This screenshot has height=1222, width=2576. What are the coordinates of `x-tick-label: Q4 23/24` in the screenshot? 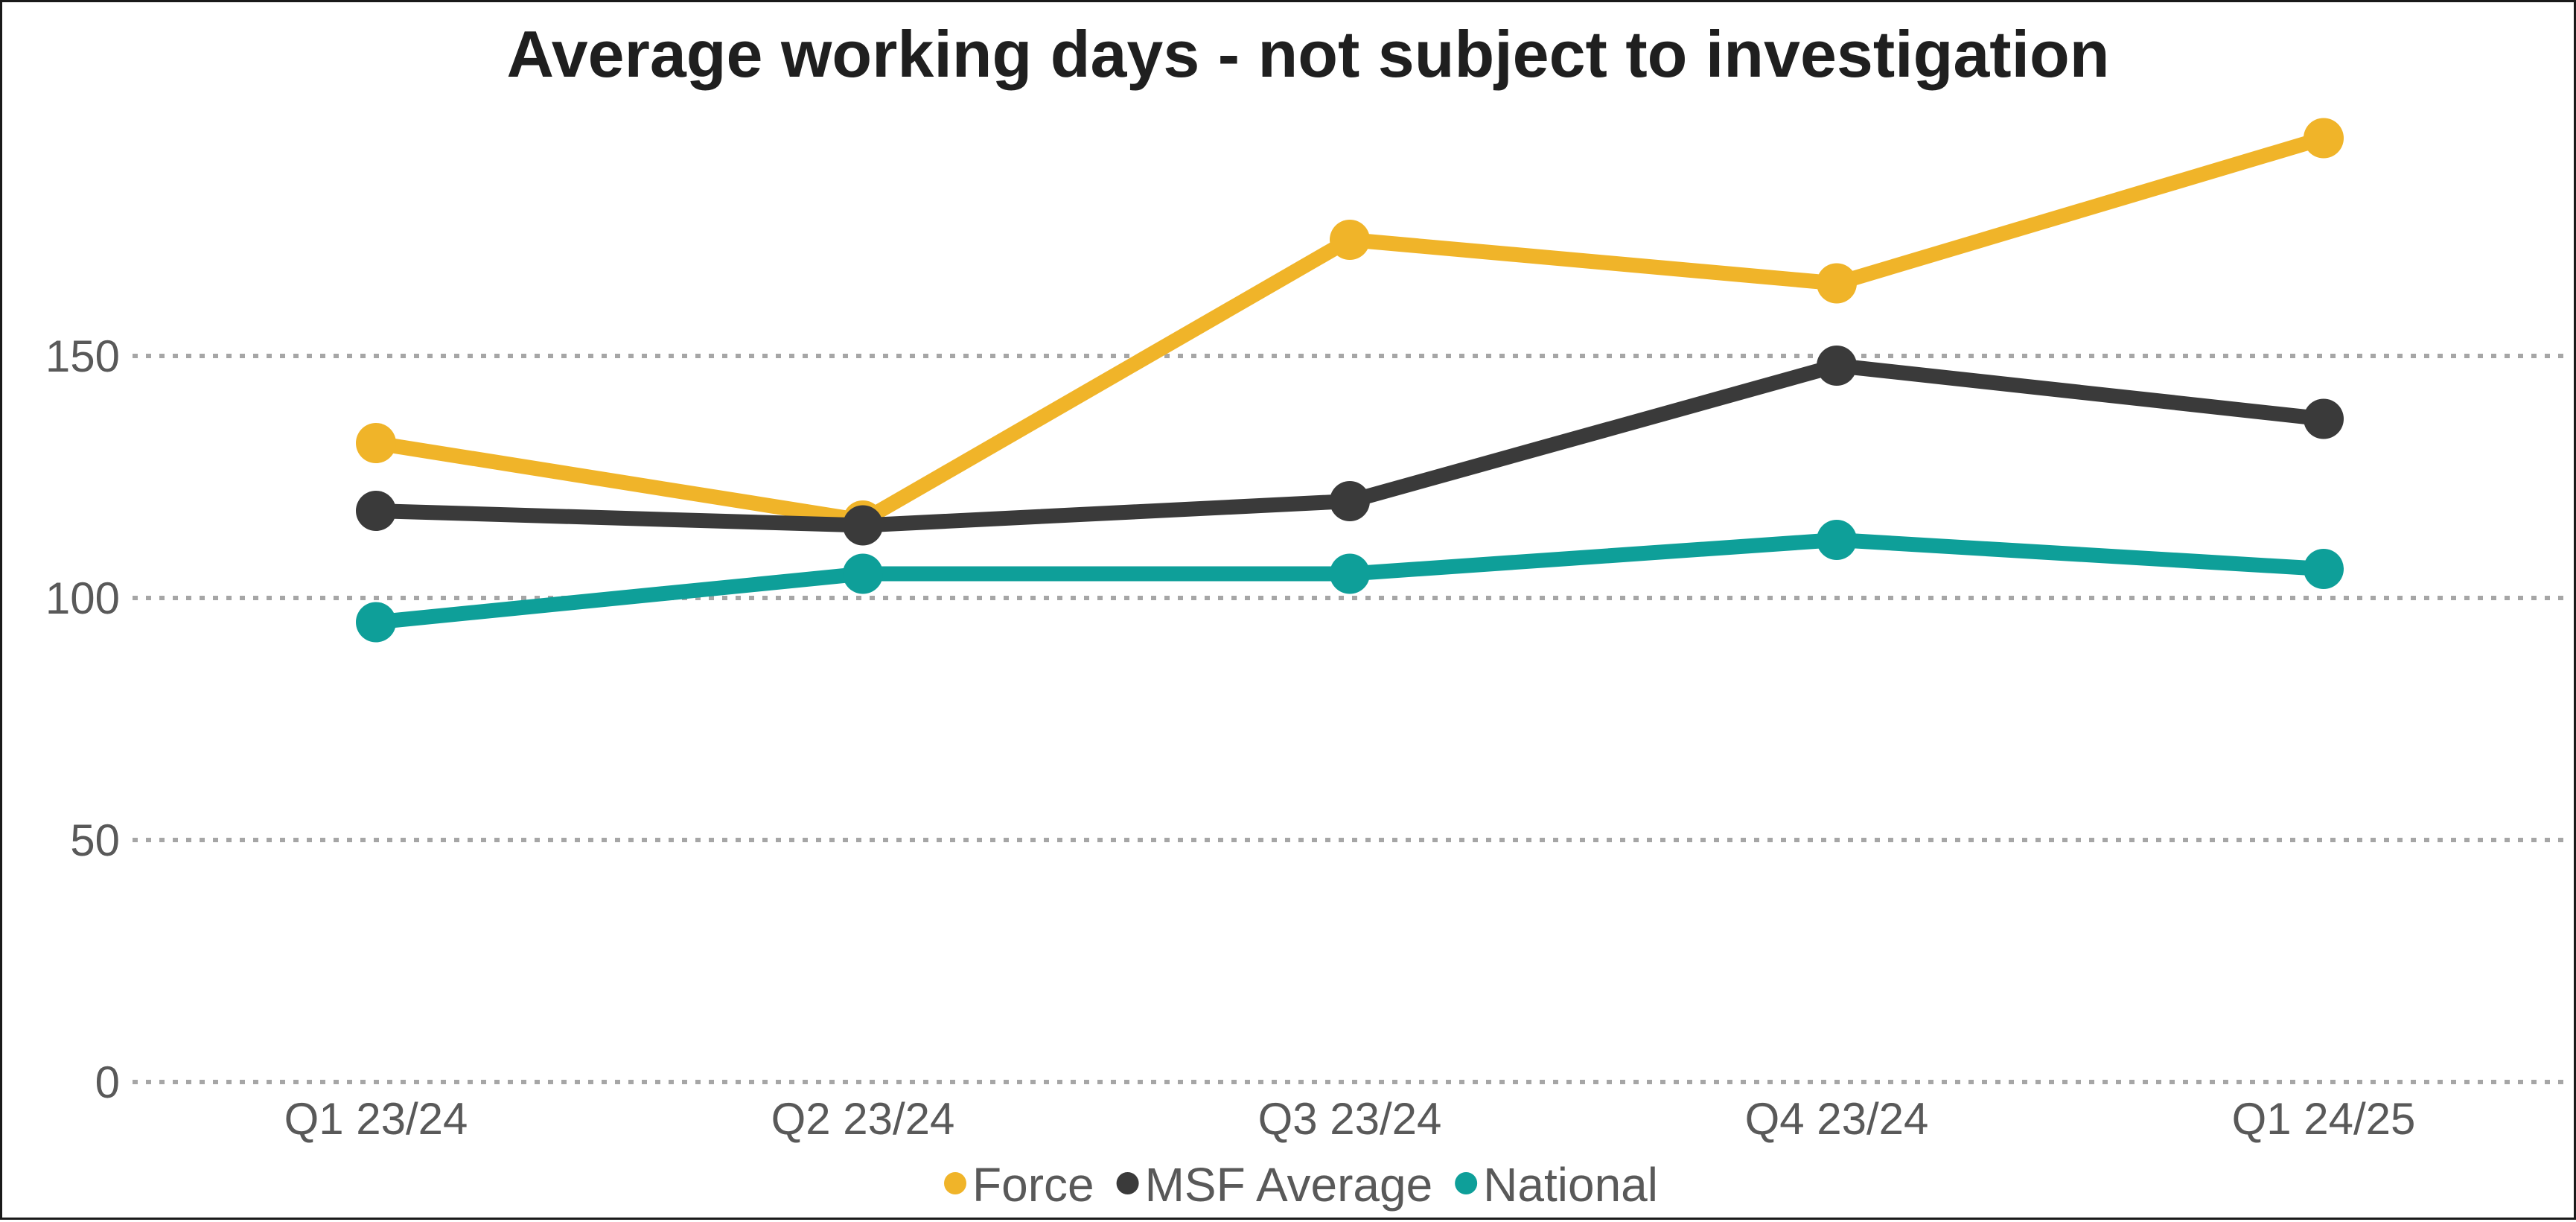 It's located at (1837, 1119).